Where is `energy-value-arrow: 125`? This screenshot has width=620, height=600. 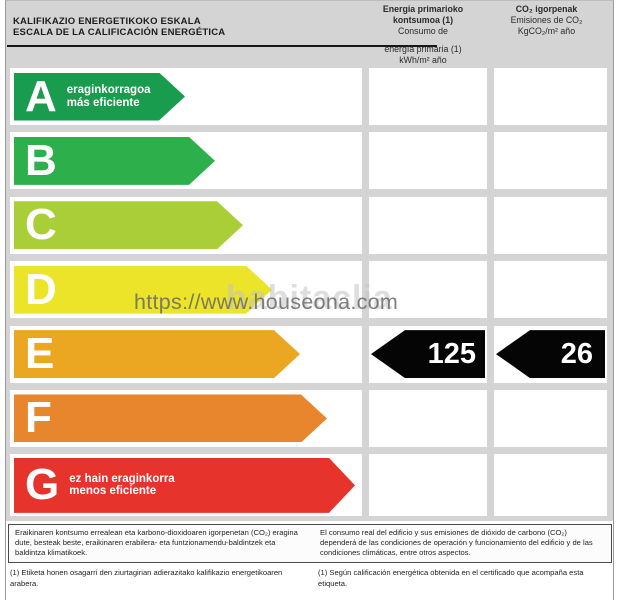
energy-value-arrow: 125 is located at coordinates (428, 354).